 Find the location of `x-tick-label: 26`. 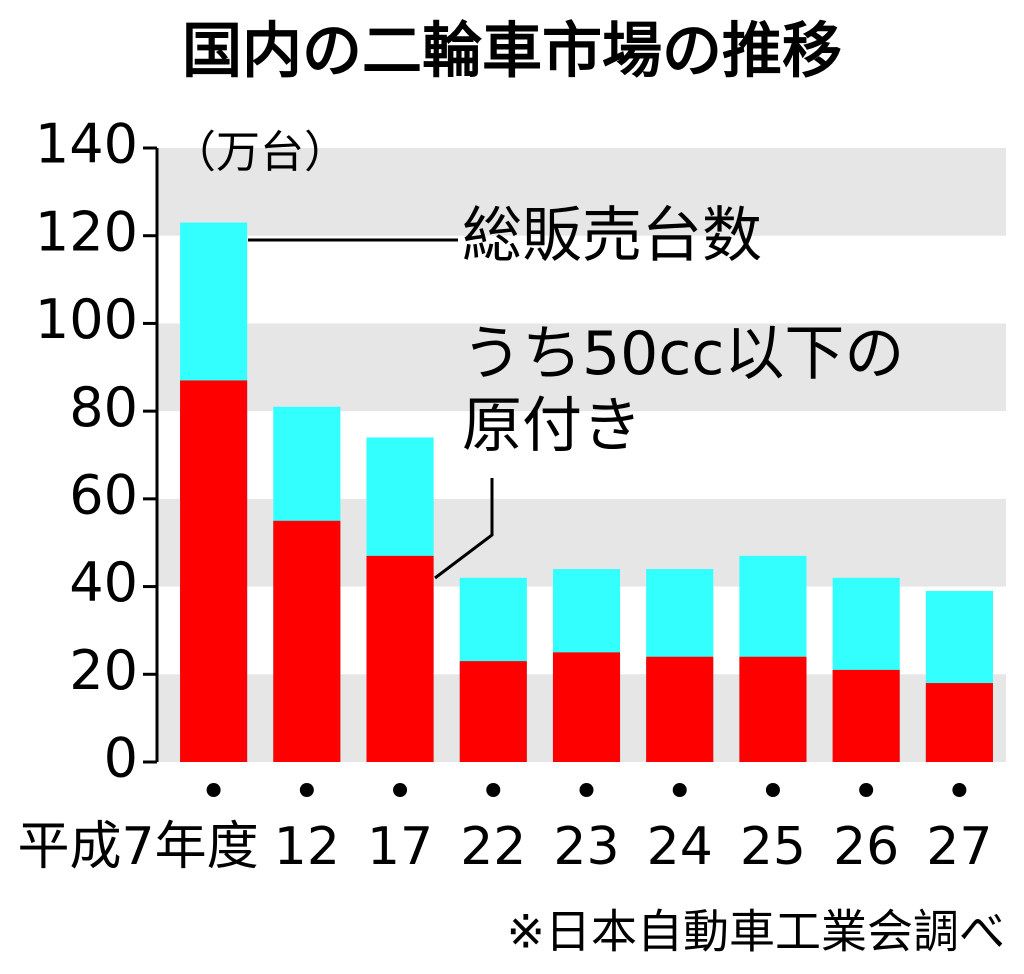

x-tick-label: 26 is located at coordinates (866, 847).